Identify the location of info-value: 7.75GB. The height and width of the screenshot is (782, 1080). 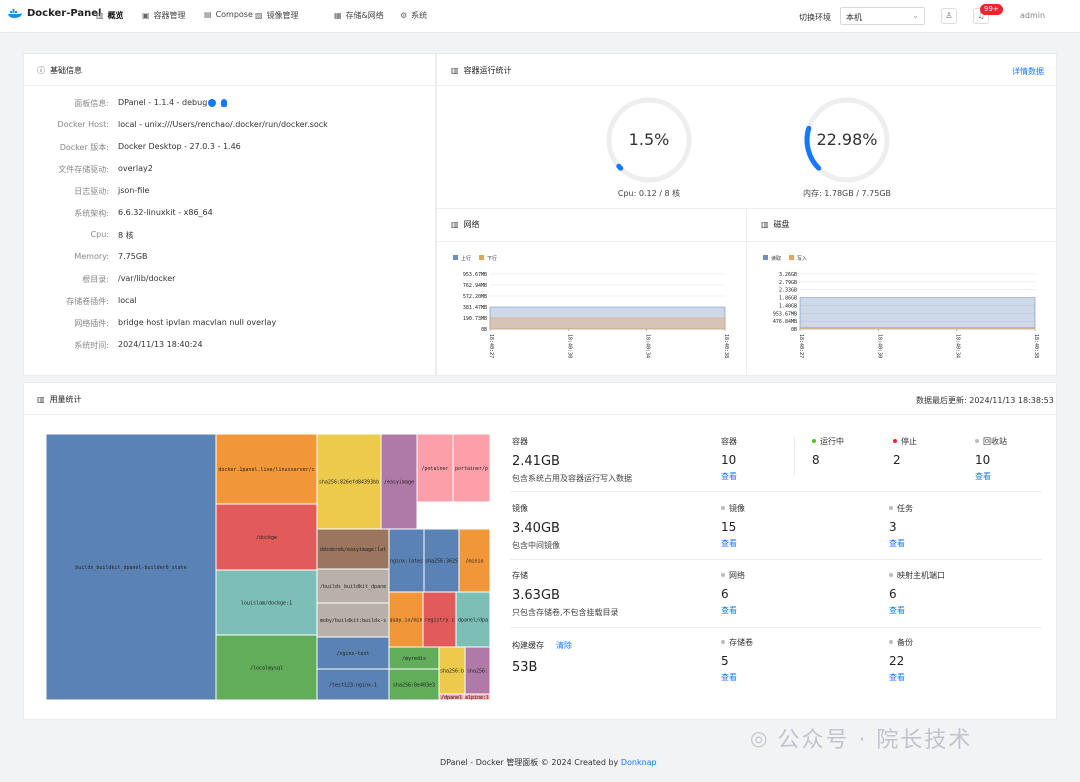
(133, 256).